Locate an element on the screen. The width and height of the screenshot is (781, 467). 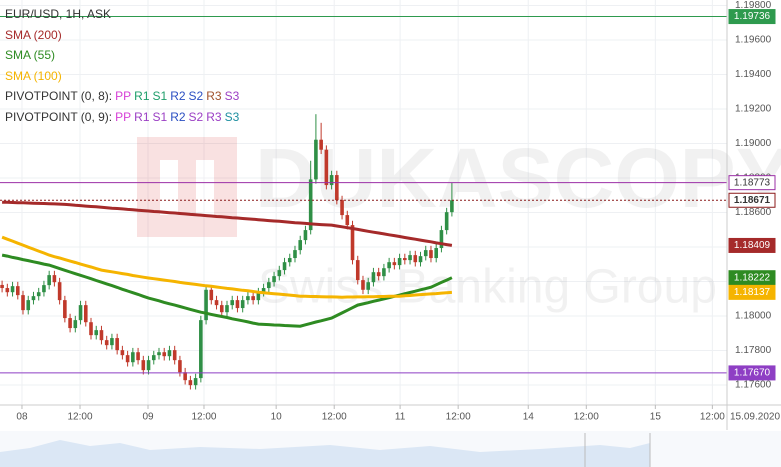
price-label: 1.18409 is located at coordinates (752, 245).